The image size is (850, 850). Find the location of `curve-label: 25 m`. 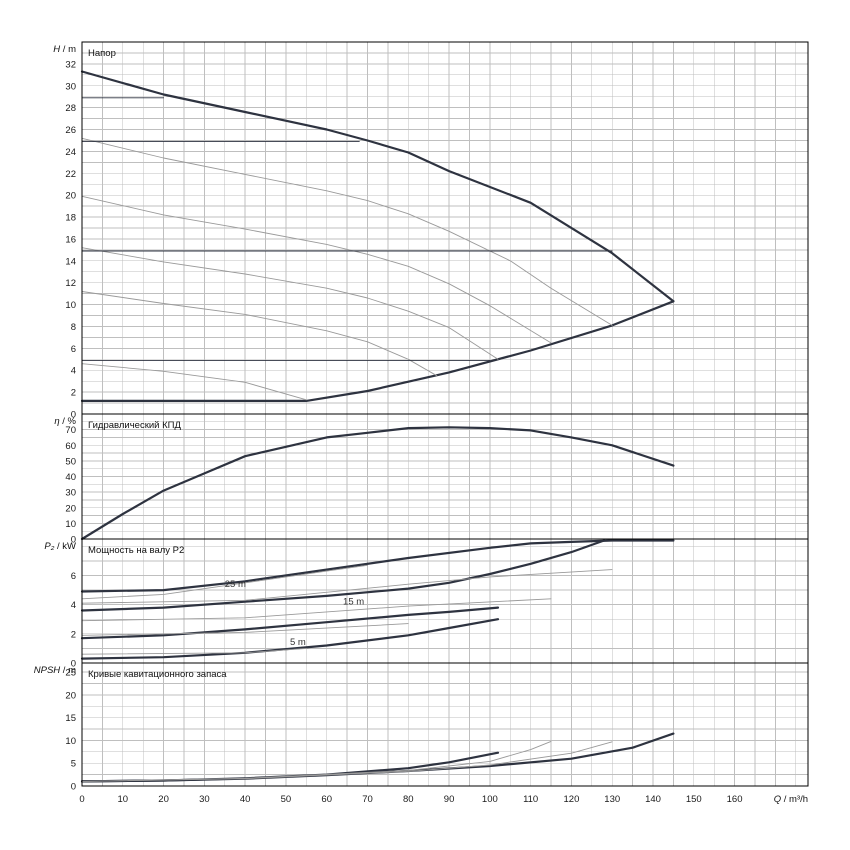

curve-label: 25 m is located at coordinates (235, 584).